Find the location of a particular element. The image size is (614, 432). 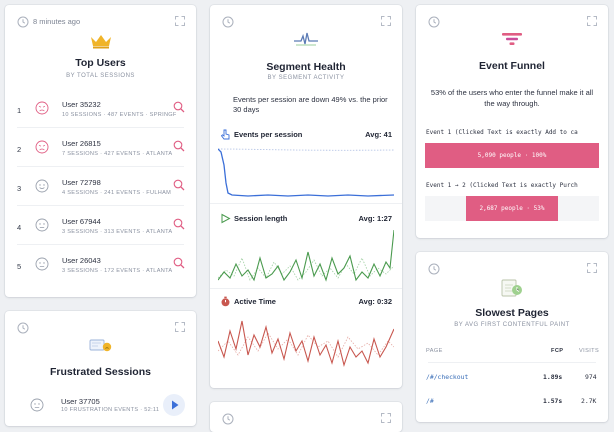

stopwatch-icon is located at coordinates (225, 301).